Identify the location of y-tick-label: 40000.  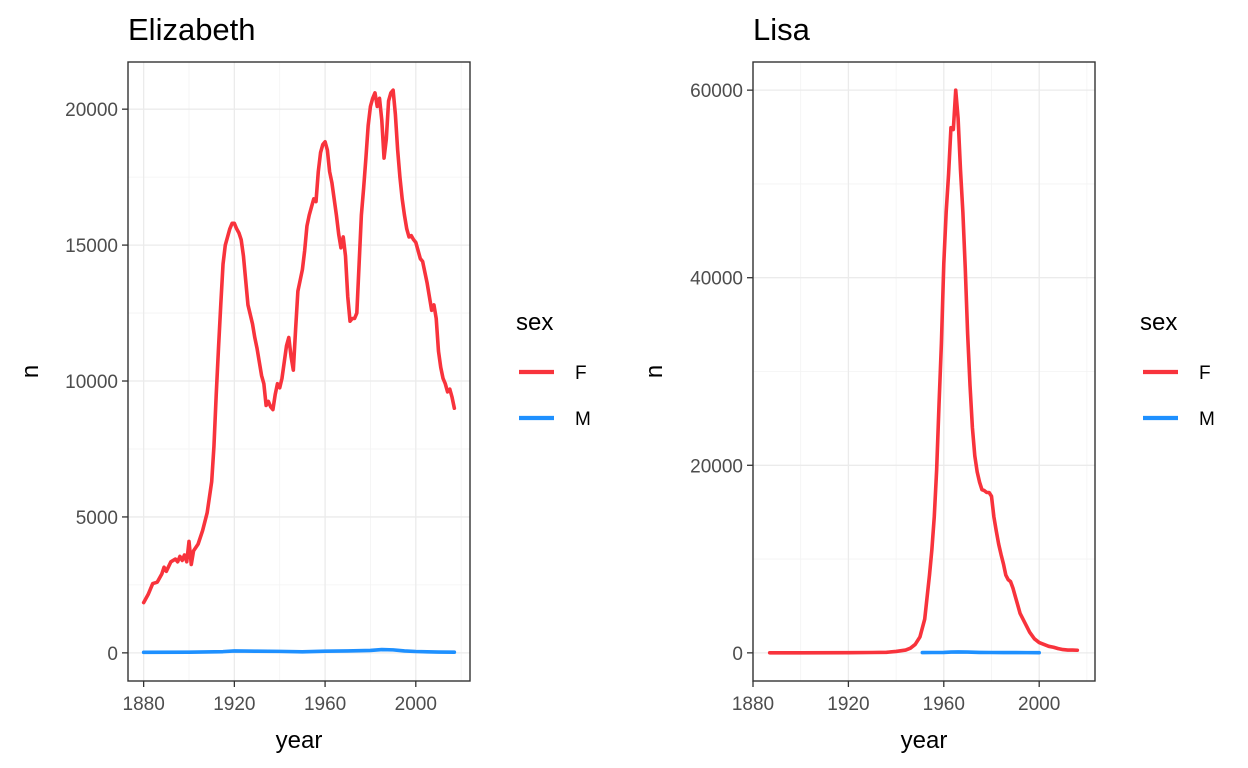
(716, 279).